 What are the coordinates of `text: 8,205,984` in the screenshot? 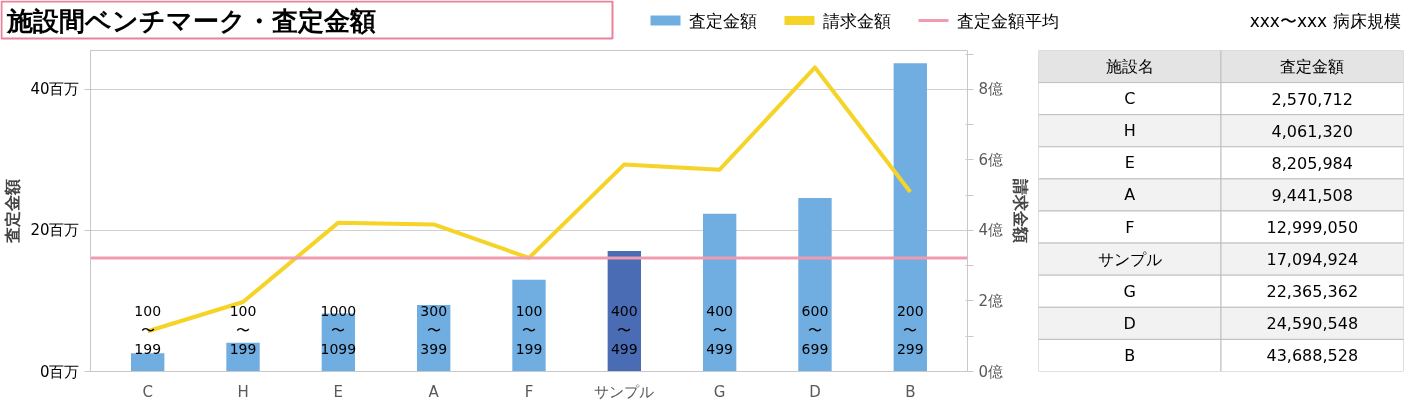 It's located at (1312, 163).